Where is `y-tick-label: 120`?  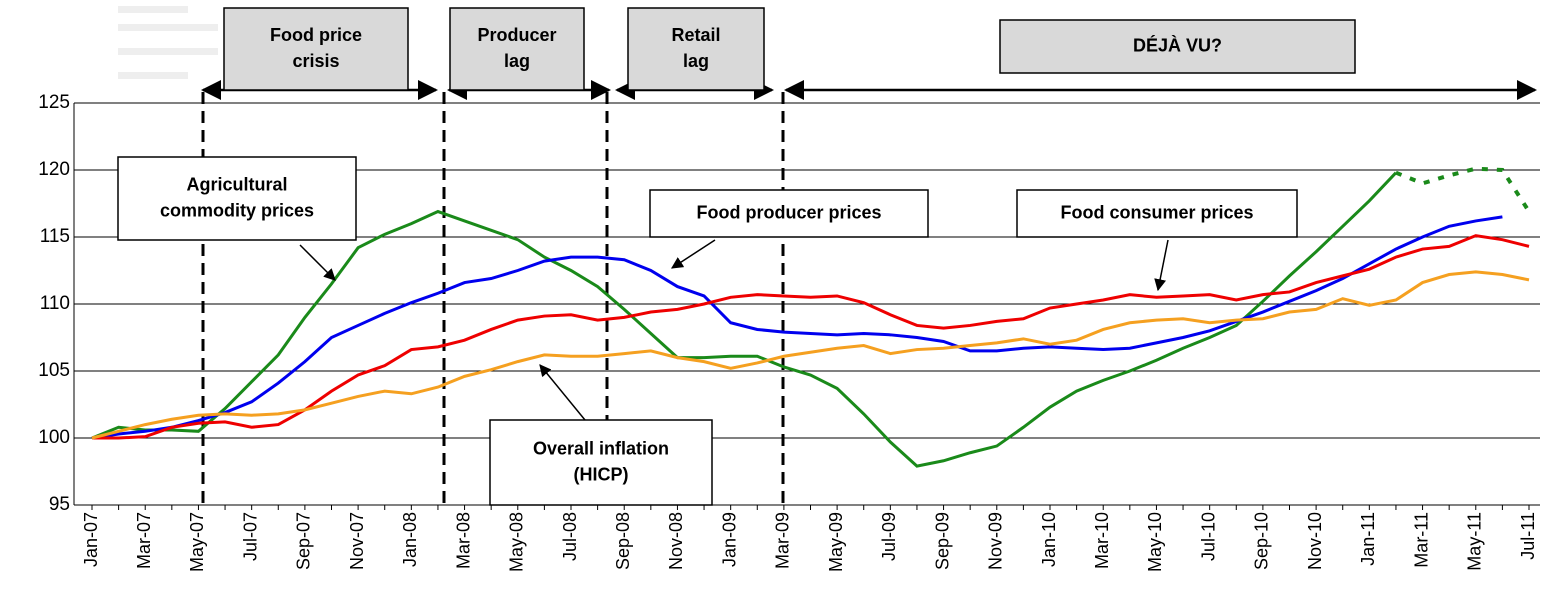 y-tick-label: 120 is located at coordinates (54, 169).